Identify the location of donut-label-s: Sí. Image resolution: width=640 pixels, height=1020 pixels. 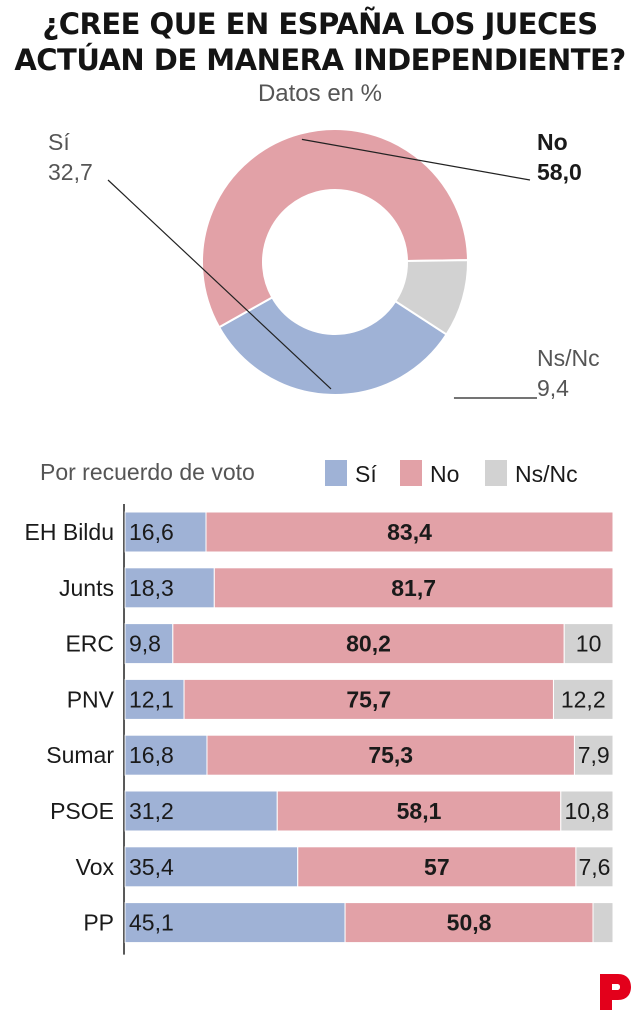
(59, 142).